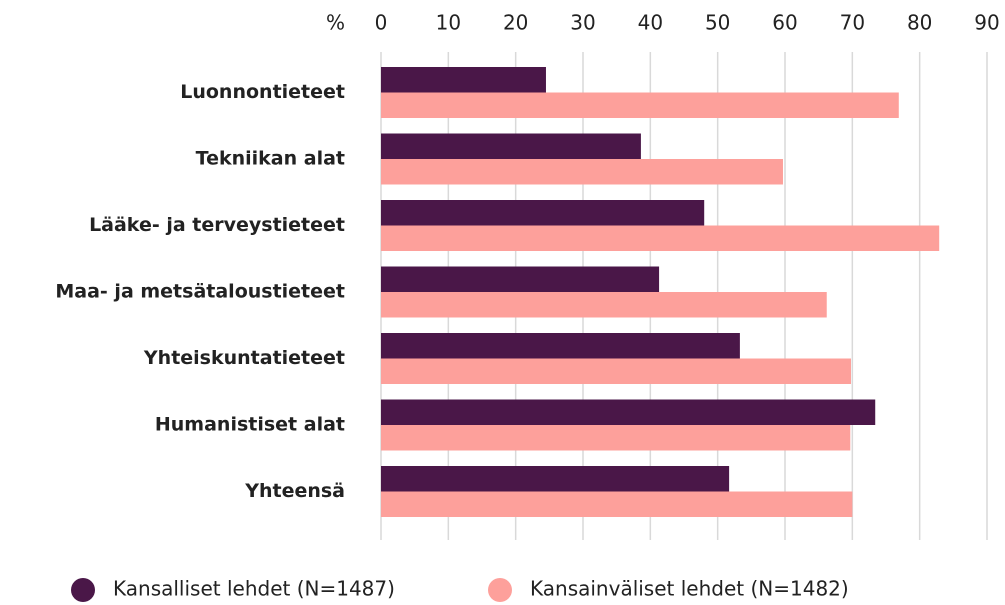 Image resolution: width=1005 pixels, height=605 pixels. What do you see at coordinates (784, 23) in the screenshot?
I see `x-tick-label: 60` at bounding box center [784, 23].